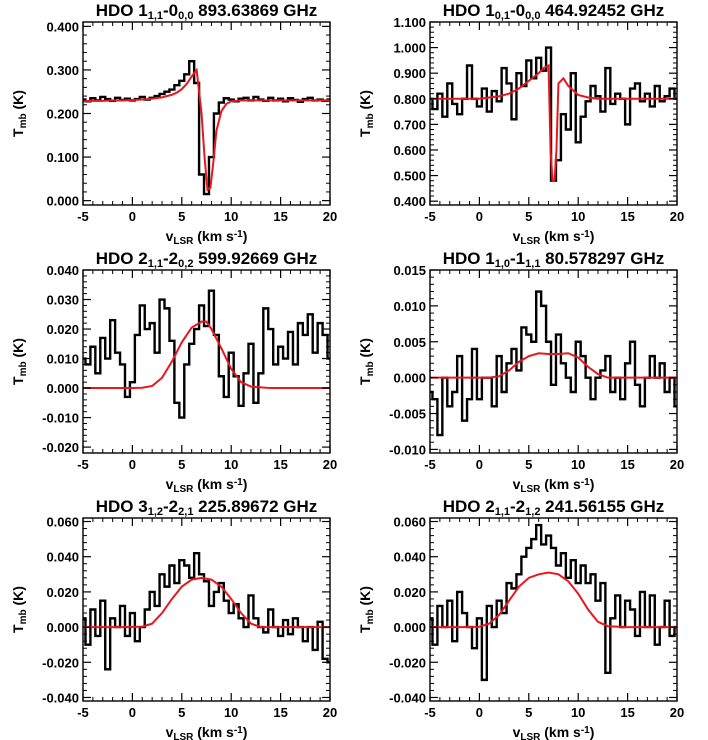 Image resolution: width=708 pixels, height=740 pixels. What do you see at coordinates (469, 258) in the screenshot?
I see `title-text: HDO 1` at bounding box center [469, 258].